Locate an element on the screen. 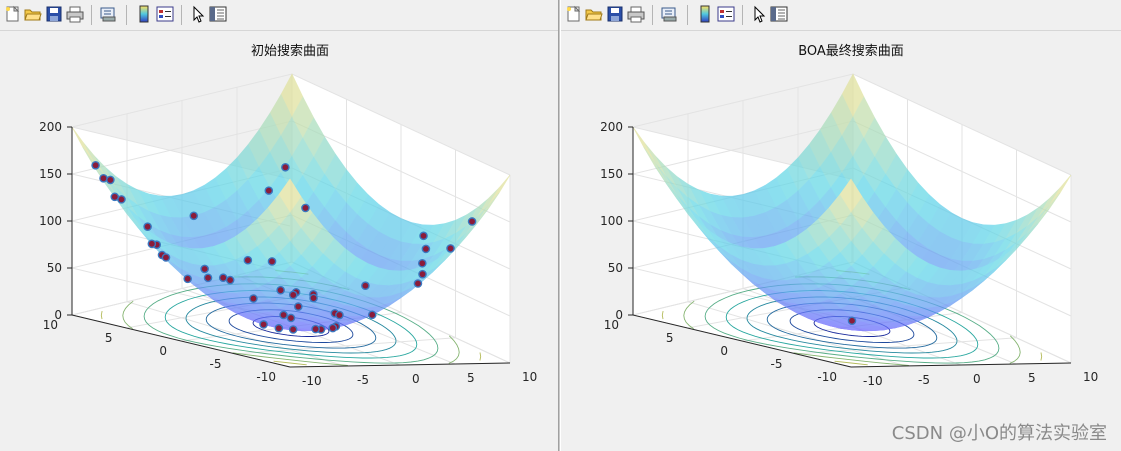  z-tick-label: 200 is located at coordinates (50, 127).